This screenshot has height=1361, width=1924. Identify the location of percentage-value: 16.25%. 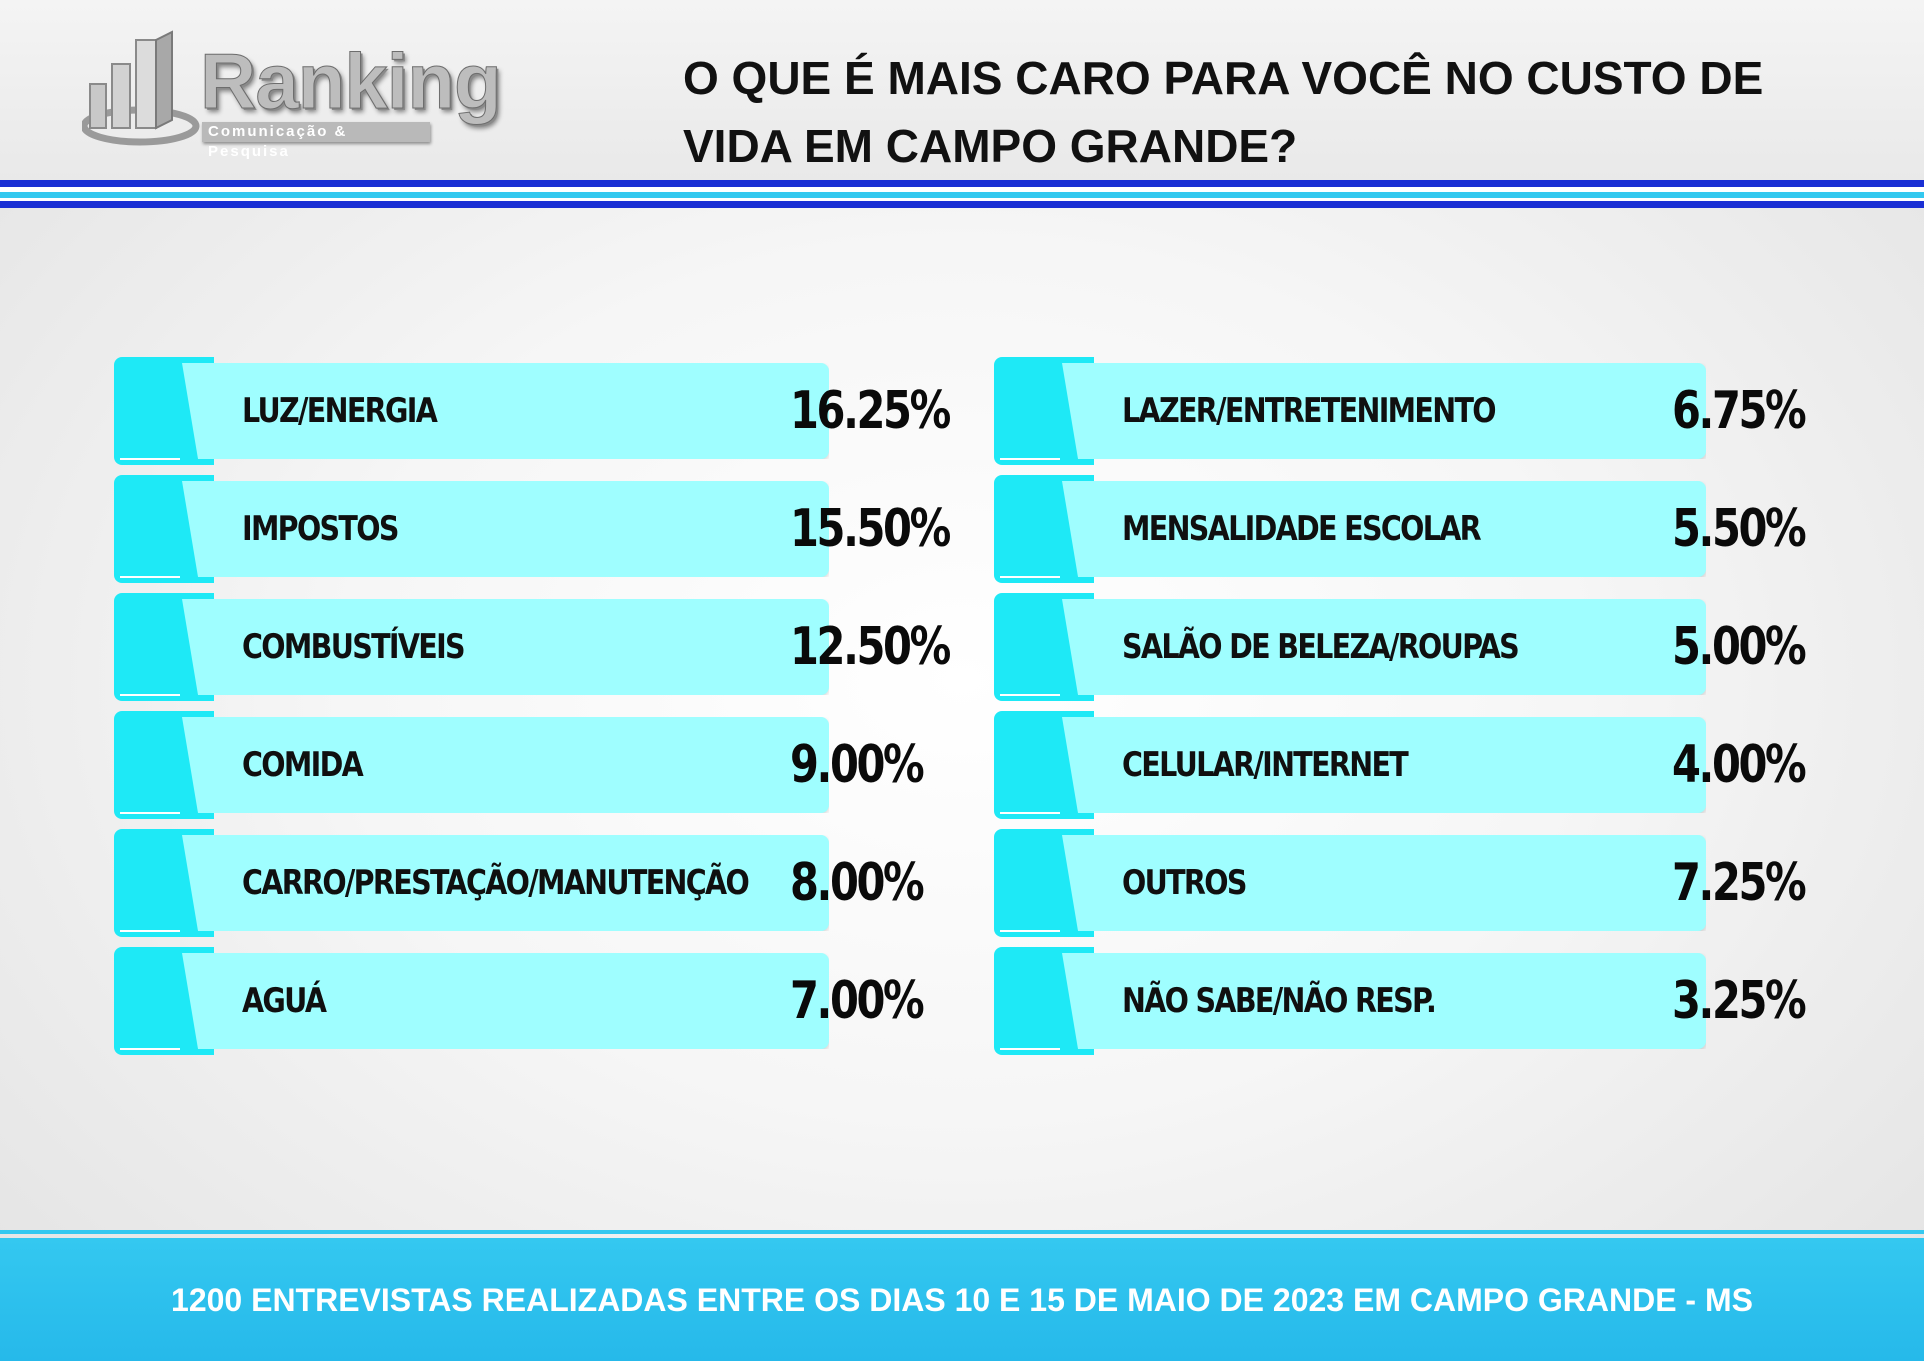
(870, 411).